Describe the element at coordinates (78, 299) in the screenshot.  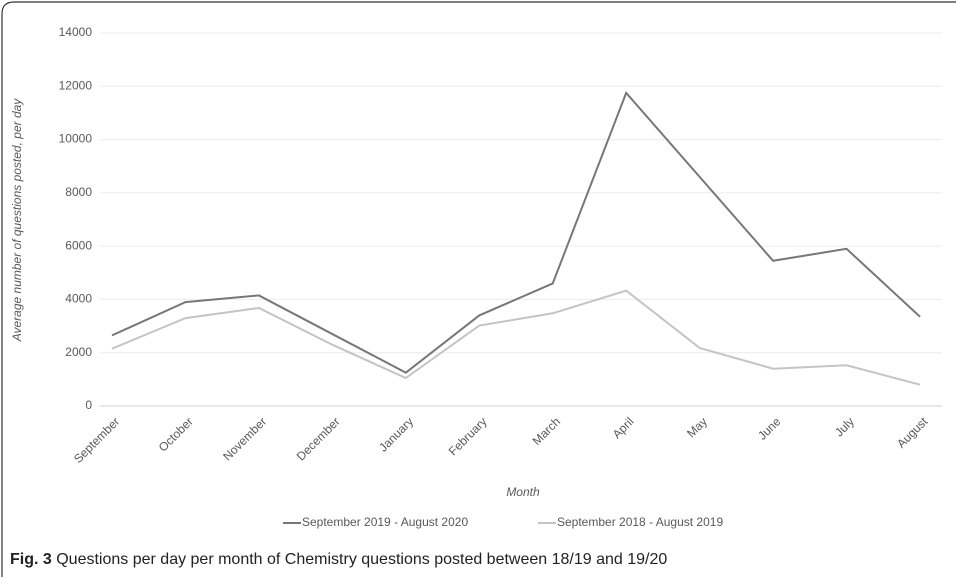
I see `y-tick-label: 4000` at that location.